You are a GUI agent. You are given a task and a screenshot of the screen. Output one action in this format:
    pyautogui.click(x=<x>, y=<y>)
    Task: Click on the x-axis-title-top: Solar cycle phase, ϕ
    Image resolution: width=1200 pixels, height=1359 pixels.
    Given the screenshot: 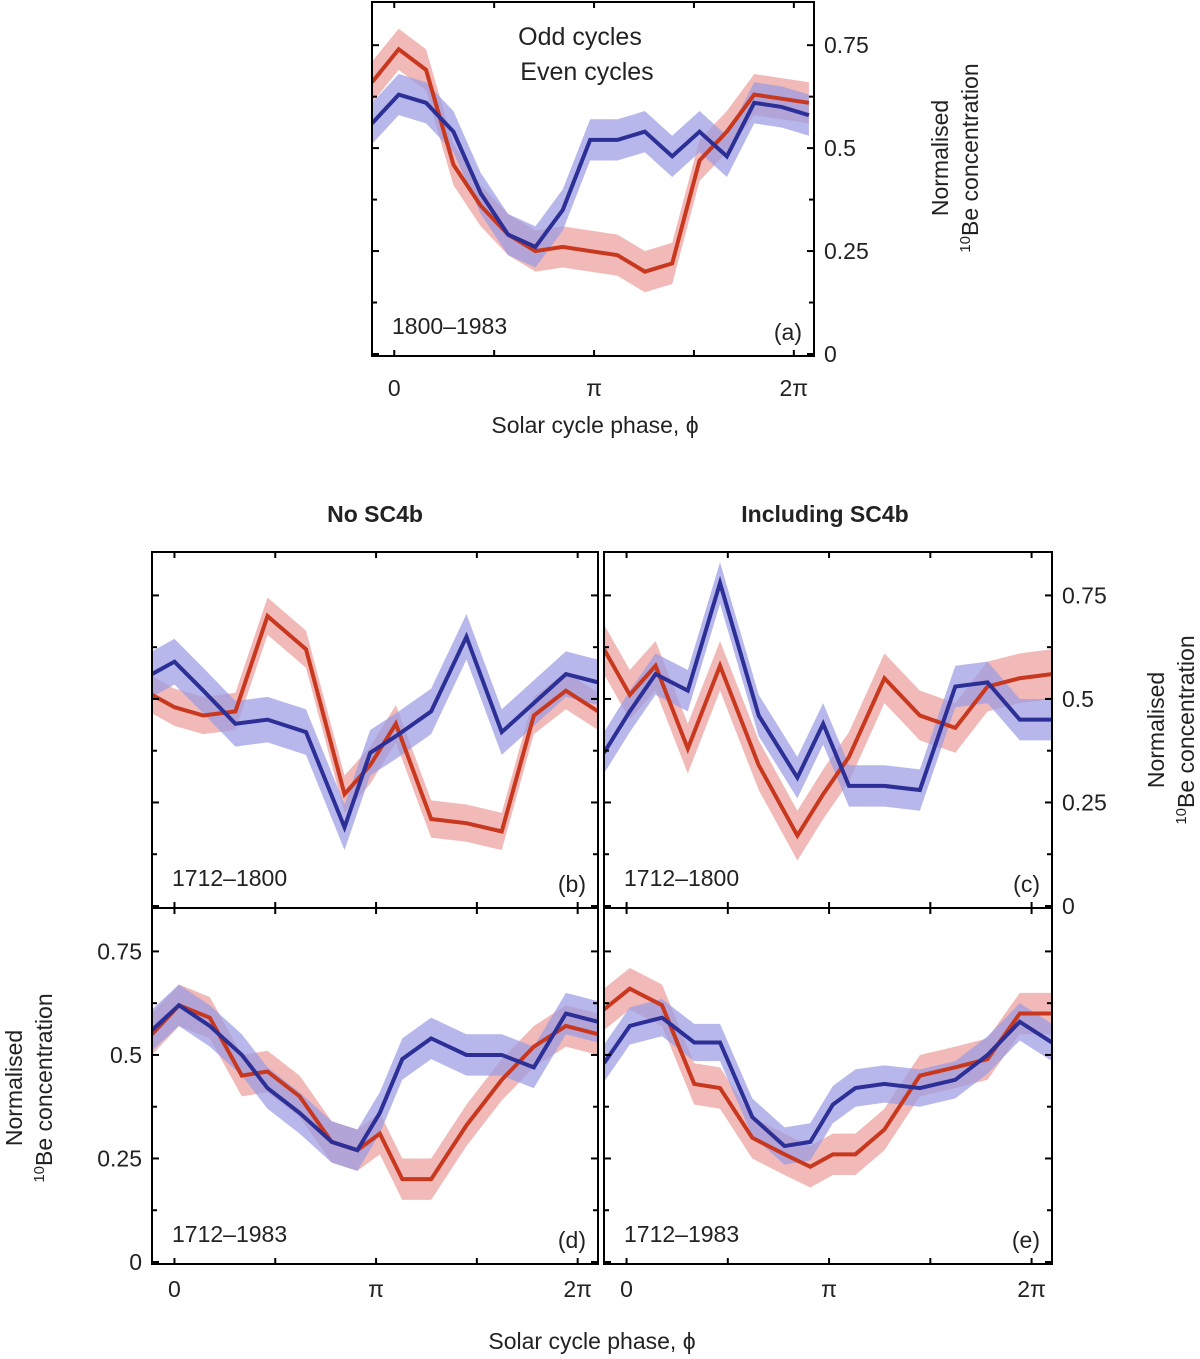 What is the action you would take?
    pyautogui.click(x=594, y=425)
    